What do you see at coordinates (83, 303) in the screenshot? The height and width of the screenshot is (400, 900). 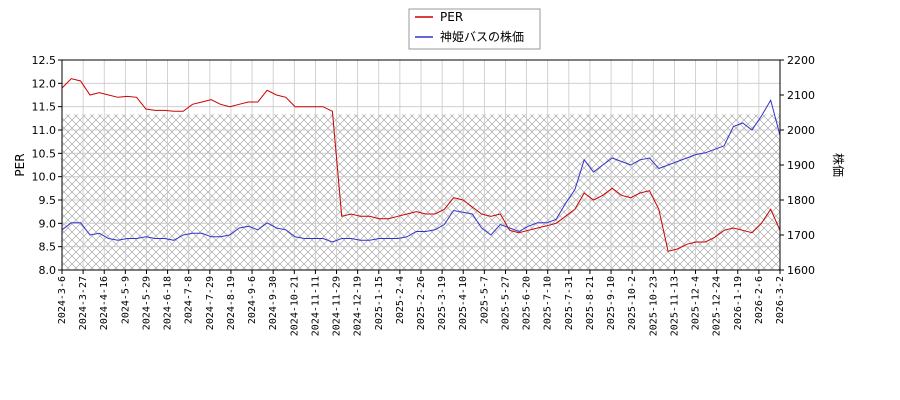 I see `x-tick-label: 2024-3-27` at bounding box center [83, 303].